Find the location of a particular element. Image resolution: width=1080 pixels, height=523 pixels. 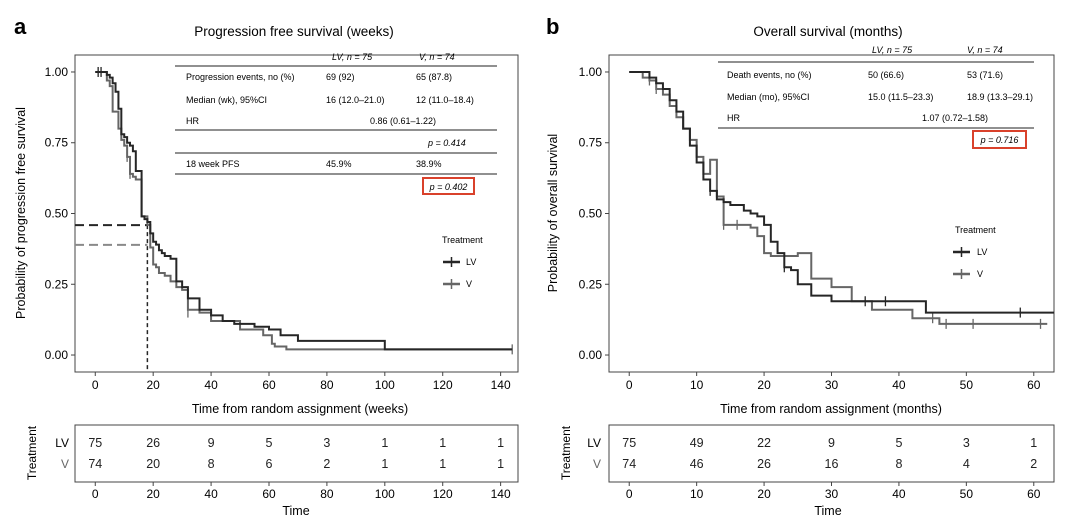

panel-b-row2-label: HR is located at coordinates (733, 118).